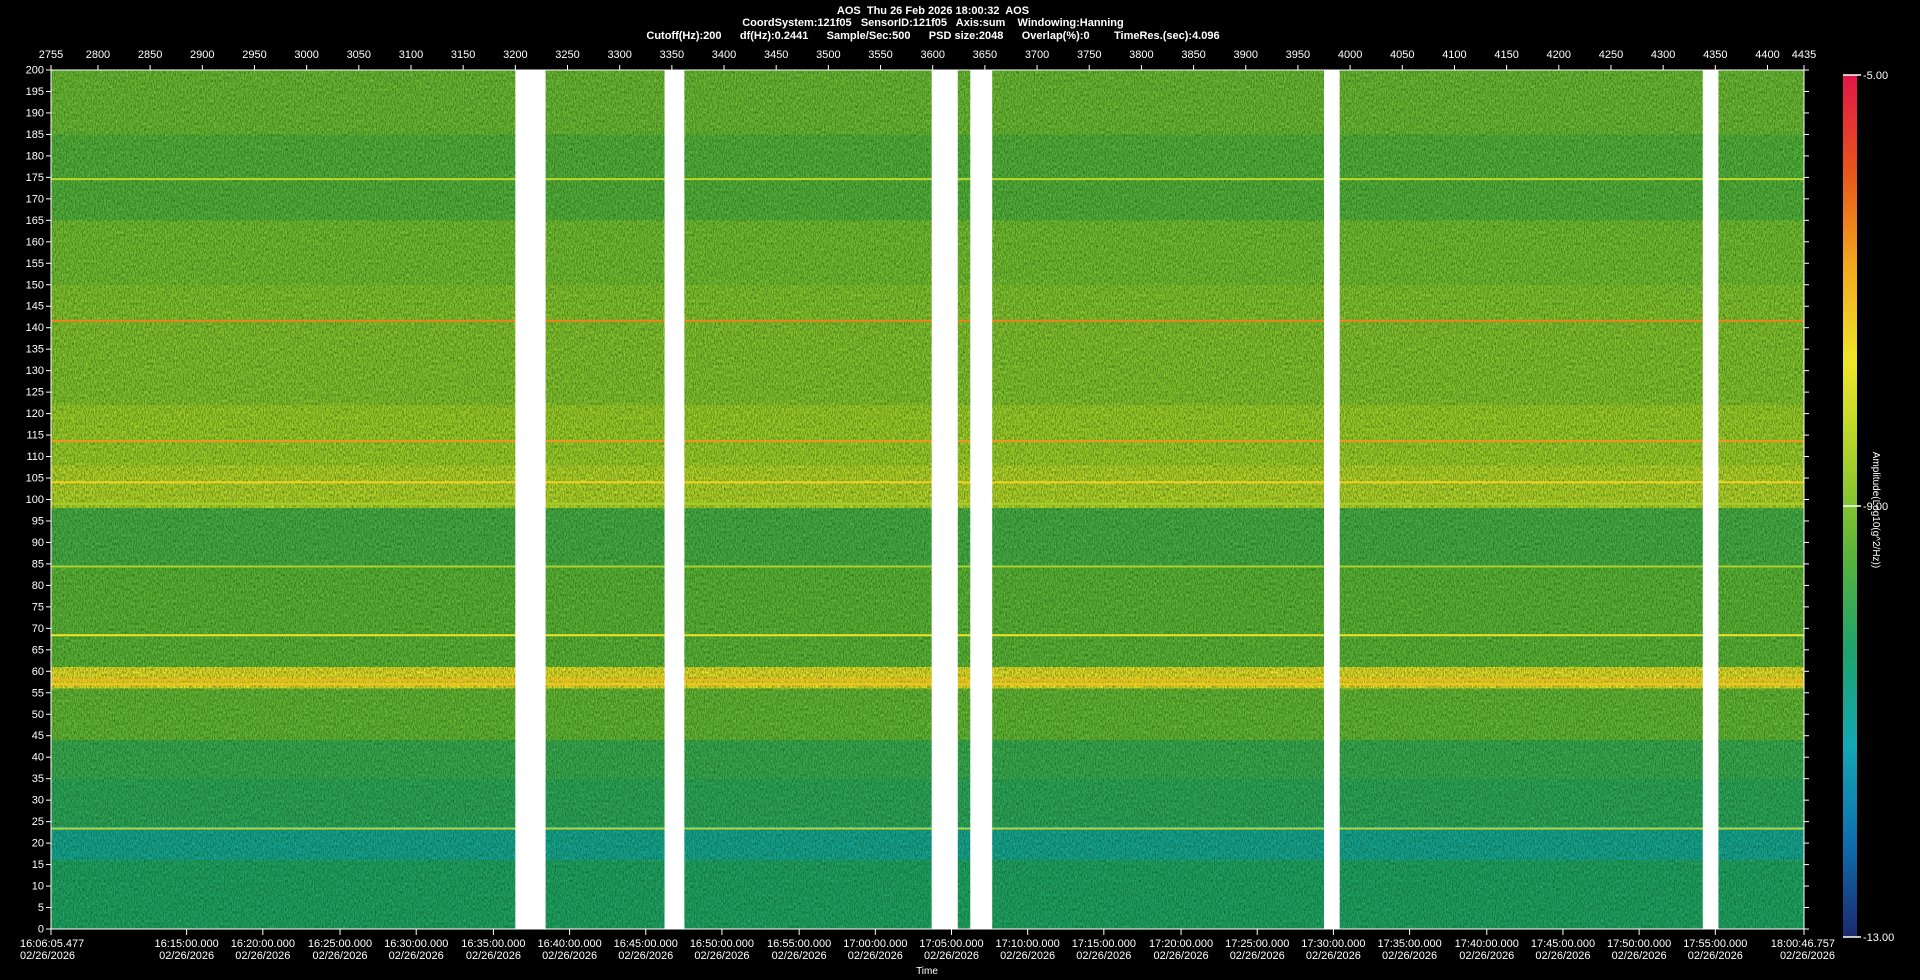  I want to click on y-tick-label: 140, so click(35, 328).